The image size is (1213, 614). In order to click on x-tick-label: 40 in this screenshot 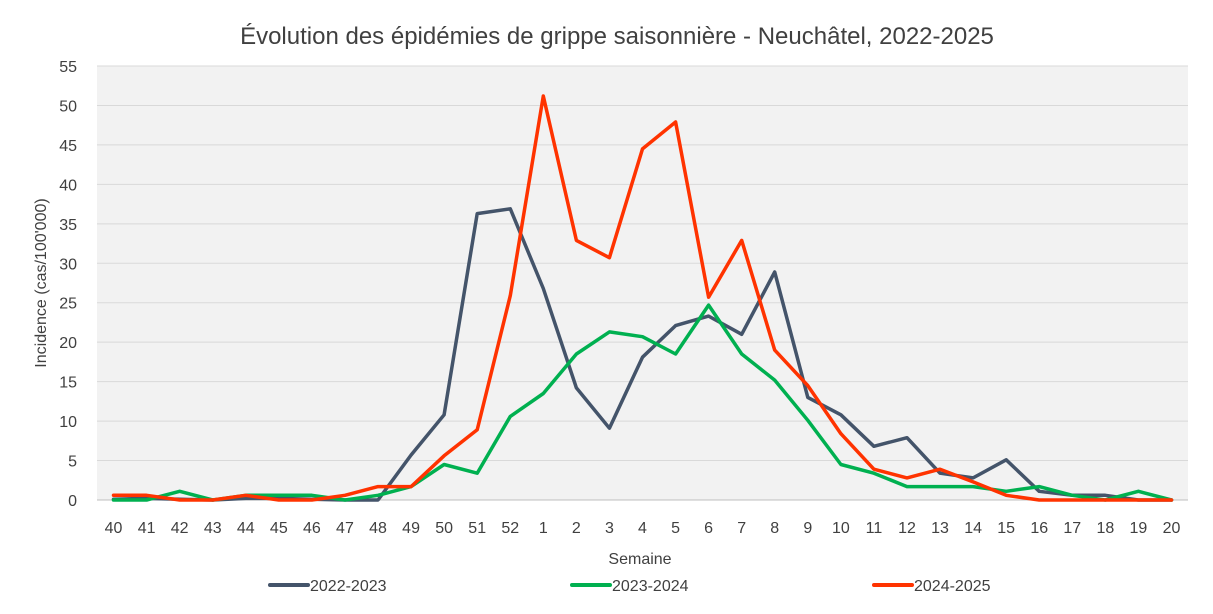, I will do `click(114, 528)`.